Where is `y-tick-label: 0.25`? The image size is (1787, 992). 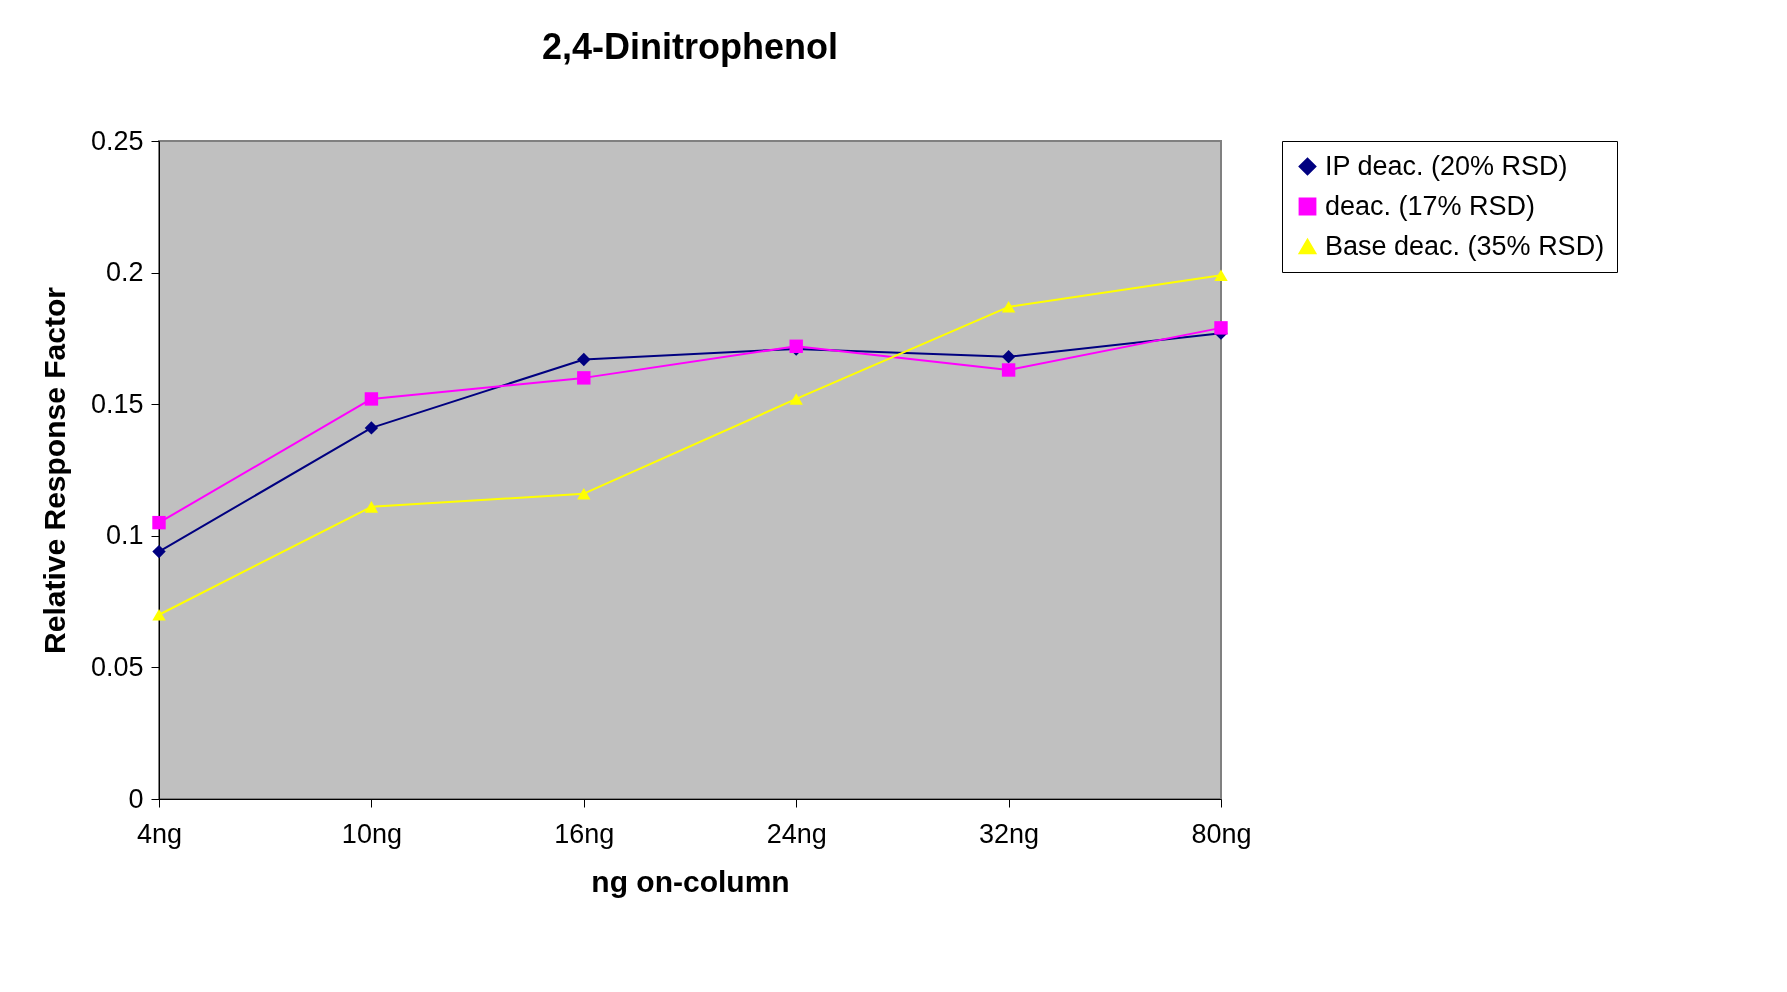
y-tick-label: 0.25 is located at coordinates (117, 140).